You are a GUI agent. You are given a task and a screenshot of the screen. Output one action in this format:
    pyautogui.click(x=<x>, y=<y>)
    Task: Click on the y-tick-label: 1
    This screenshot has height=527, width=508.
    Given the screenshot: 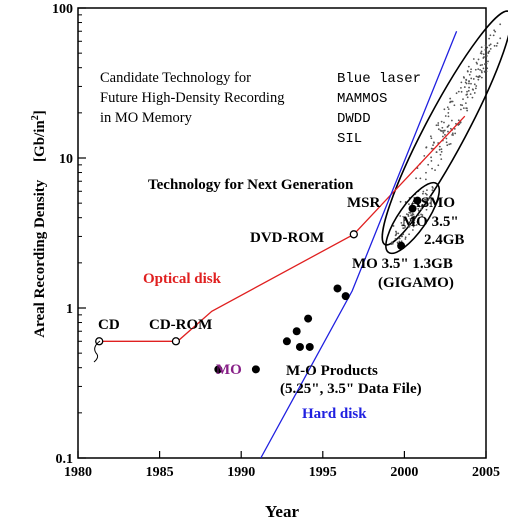 What is the action you would take?
    pyautogui.click(x=69, y=309)
    